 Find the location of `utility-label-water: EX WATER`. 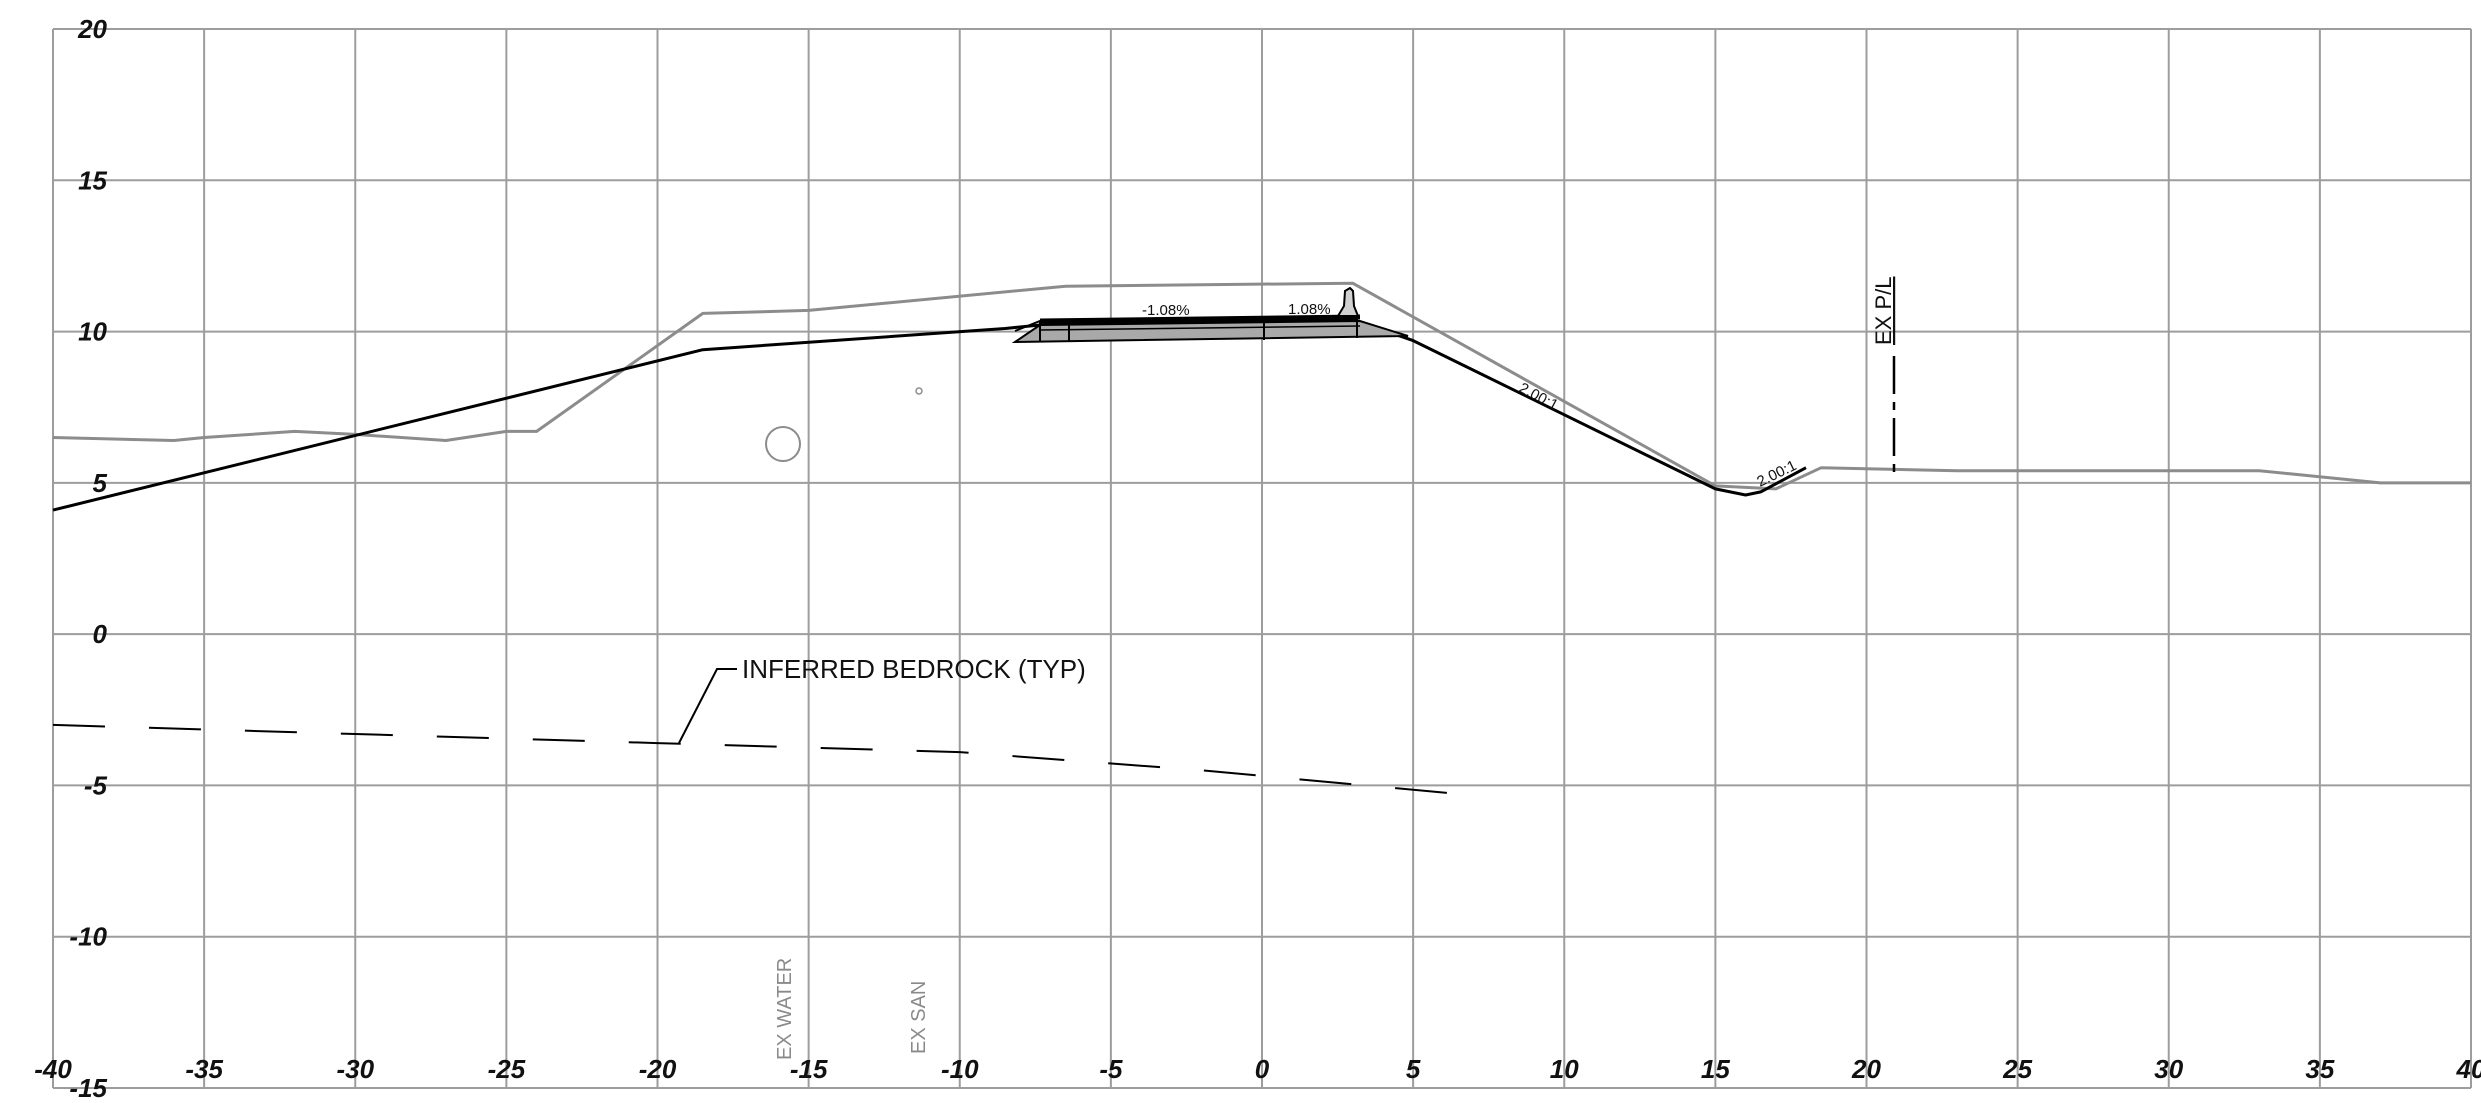

utility-label-water: EX WATER is located at coordinates (785, 1009).